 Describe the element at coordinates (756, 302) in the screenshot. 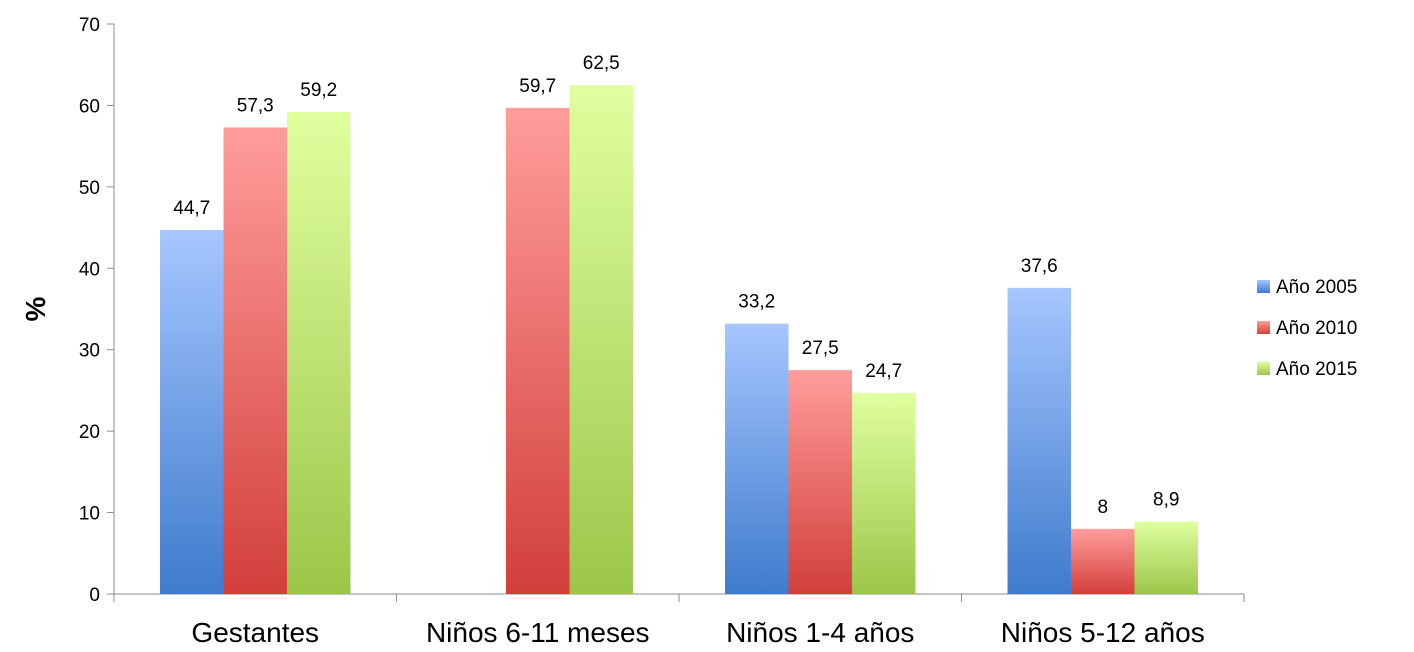

I see `data-label: 33,2` at that location.